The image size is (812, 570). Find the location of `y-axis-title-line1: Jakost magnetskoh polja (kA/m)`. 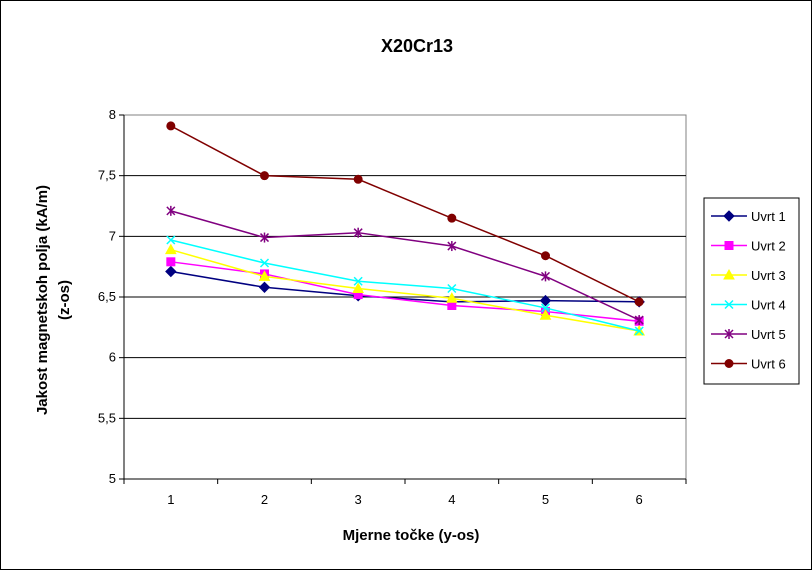

y-axis-title-line1: Jakost magnetskoh polja (kA/m) is located at coordinates (42, 300).